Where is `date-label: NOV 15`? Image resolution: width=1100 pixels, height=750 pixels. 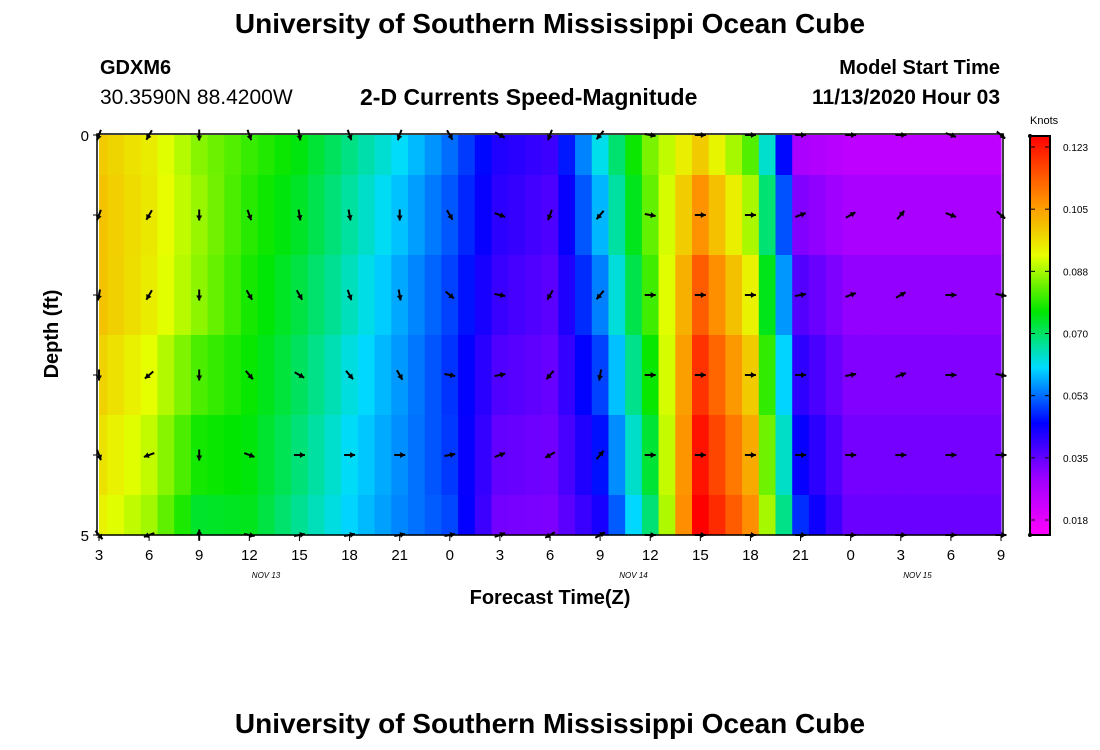
date-label: NOV 15 is located at coordinates (917, 575).